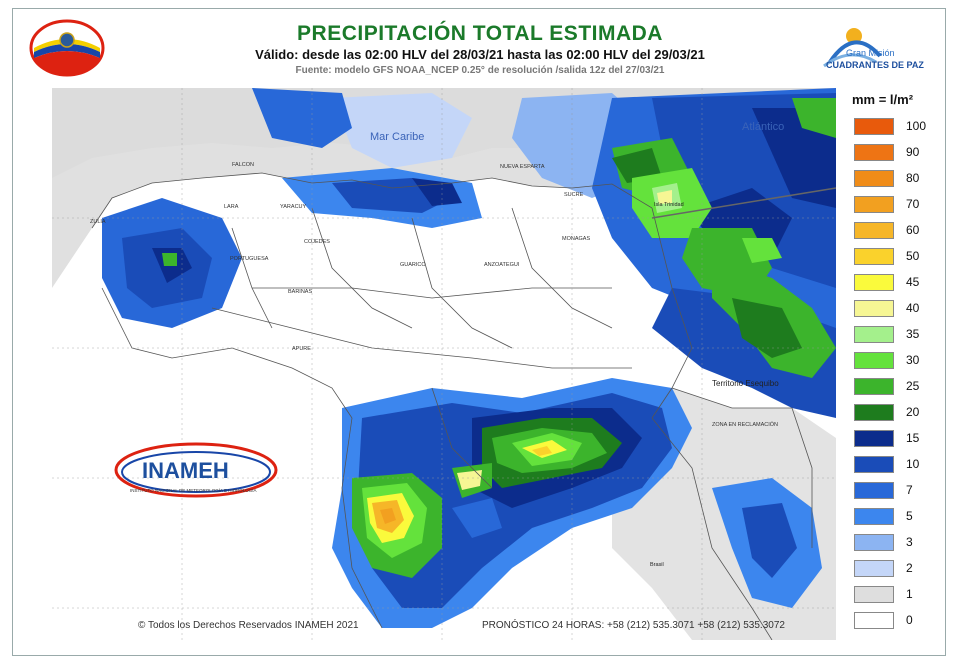  I want to click on state-label-sucre: SUCRE, so click(574, 195).